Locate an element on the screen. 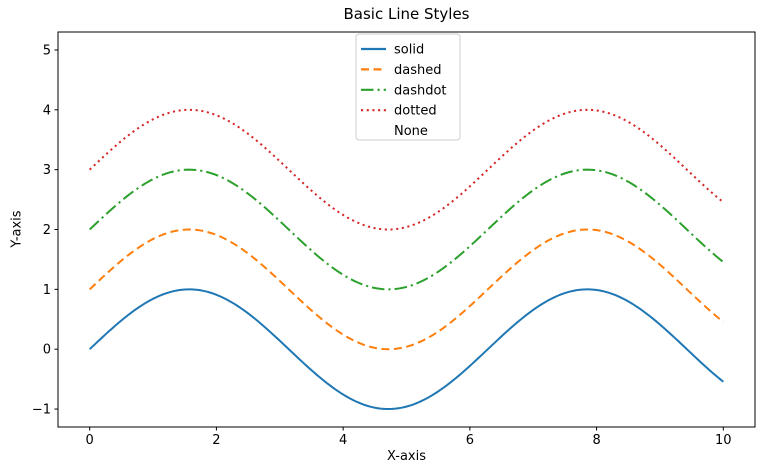 The width and height of the screenshot is (768, 476). x-axis-label: X-axis is located at coordinates (406, 456).